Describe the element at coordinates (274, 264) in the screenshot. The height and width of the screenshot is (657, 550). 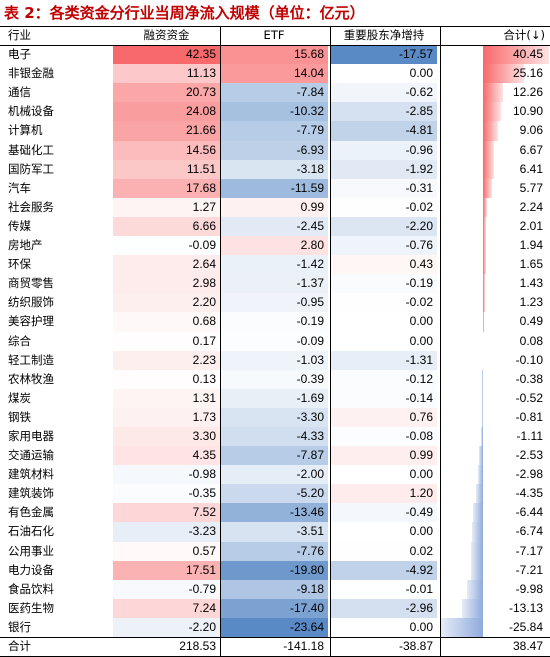
I see `cell-etf: -1.42` at that location.